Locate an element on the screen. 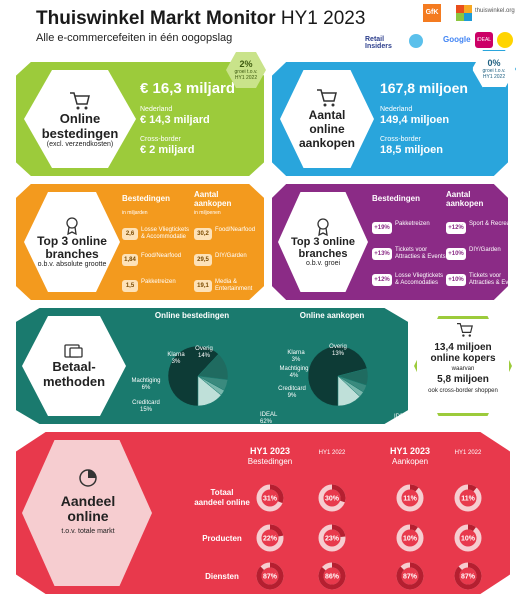 Image resolution: width=523 pixels, height=600 pixels. spend-cb-value: € 2 miljard is located at coordinates (167, 150).